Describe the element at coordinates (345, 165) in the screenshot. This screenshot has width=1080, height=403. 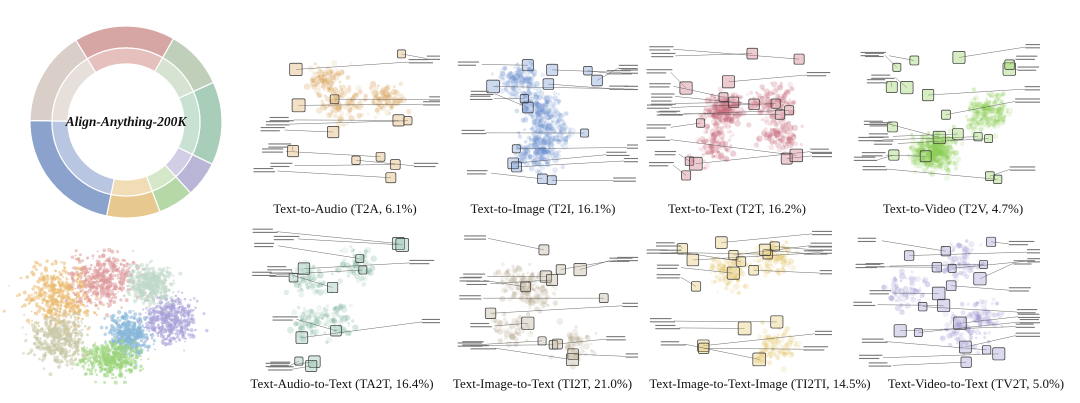
I see `callout-line` at that location.